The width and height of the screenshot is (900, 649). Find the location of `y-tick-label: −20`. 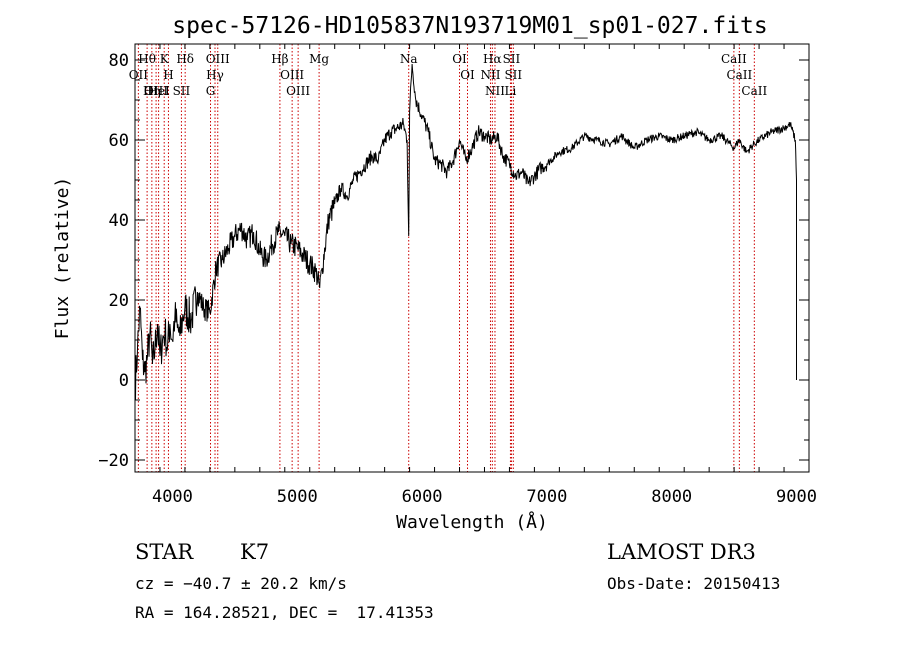

y-tick-label: −20 is located at coordinates (113, 461).